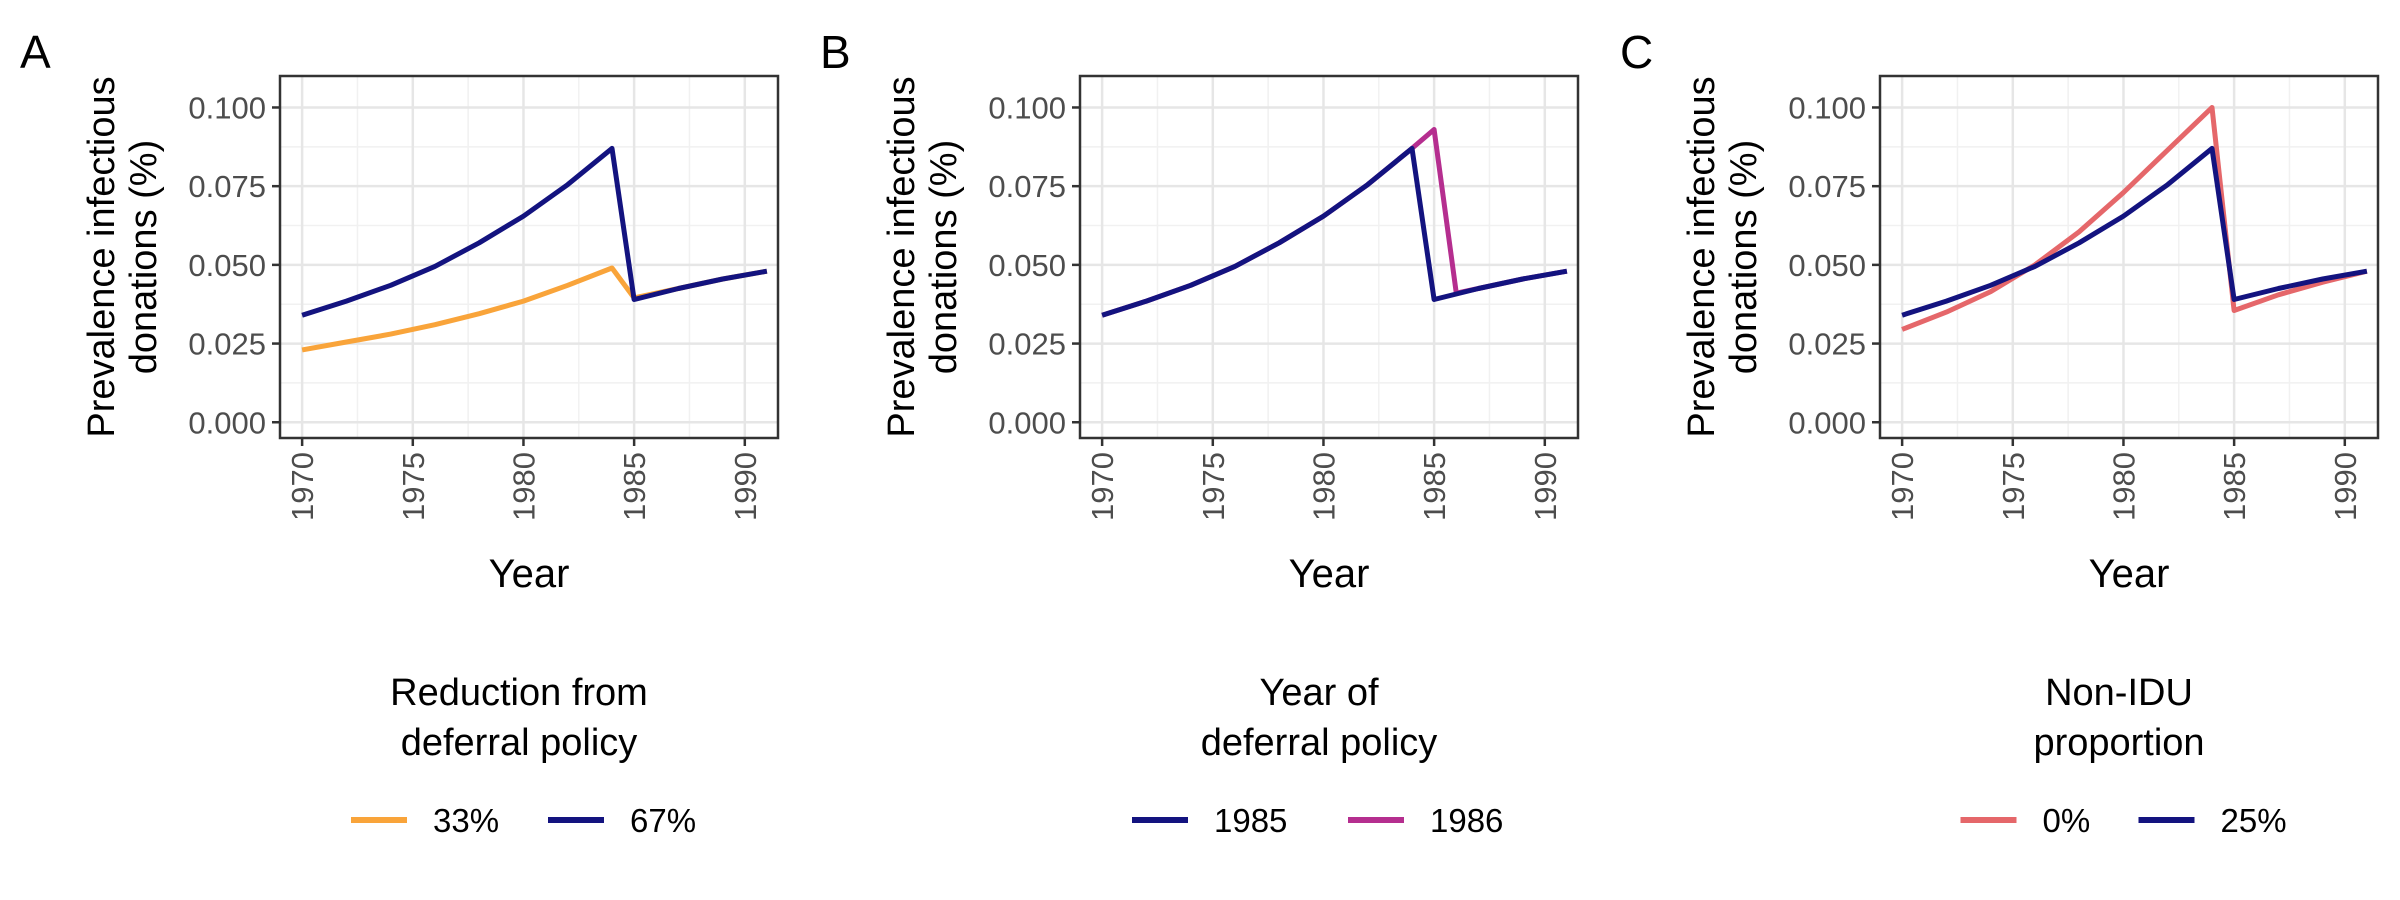 Image resolution: width=2400 pixels, height=900 pixels. What do you see at coordinates (663, 820) in the screenshot?
I see `legend-label: 67%` at bounding box center [663, 820].